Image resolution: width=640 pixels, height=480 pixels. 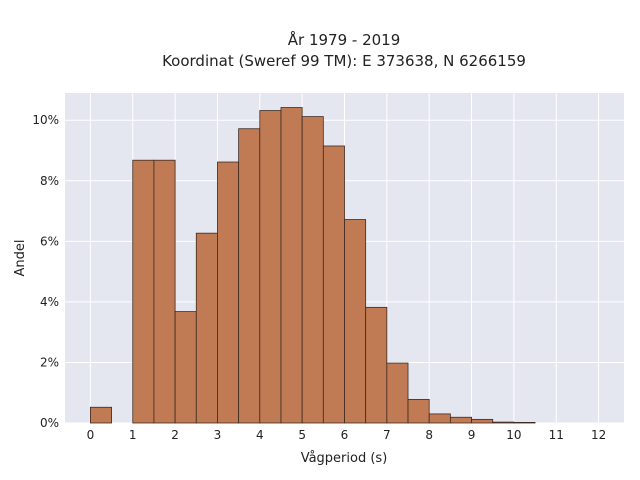 What do you see at coordinates (387, 435) in the screenshot?
I see `x-tick-label: 7` at bounding box center [387, 435].